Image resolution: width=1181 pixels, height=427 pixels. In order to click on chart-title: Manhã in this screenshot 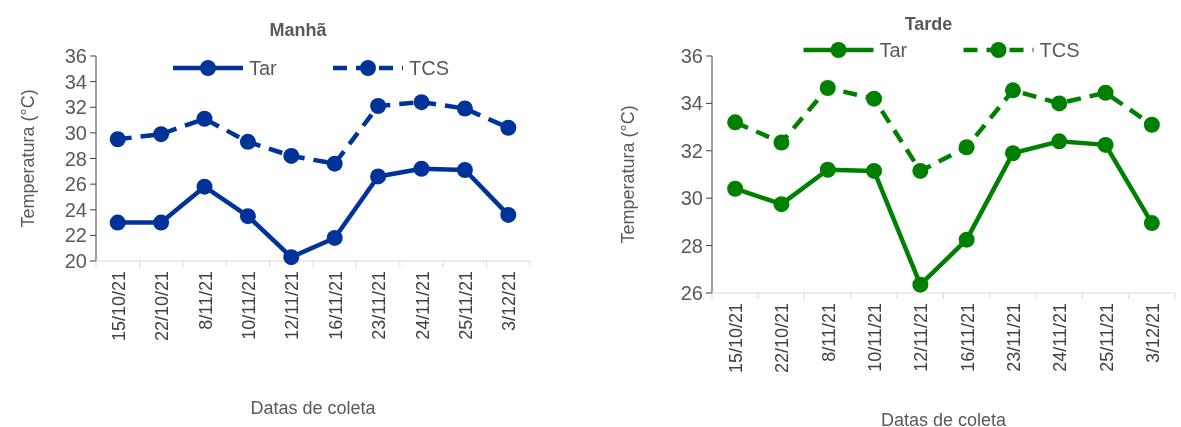, I will do `click(298, 30)`.